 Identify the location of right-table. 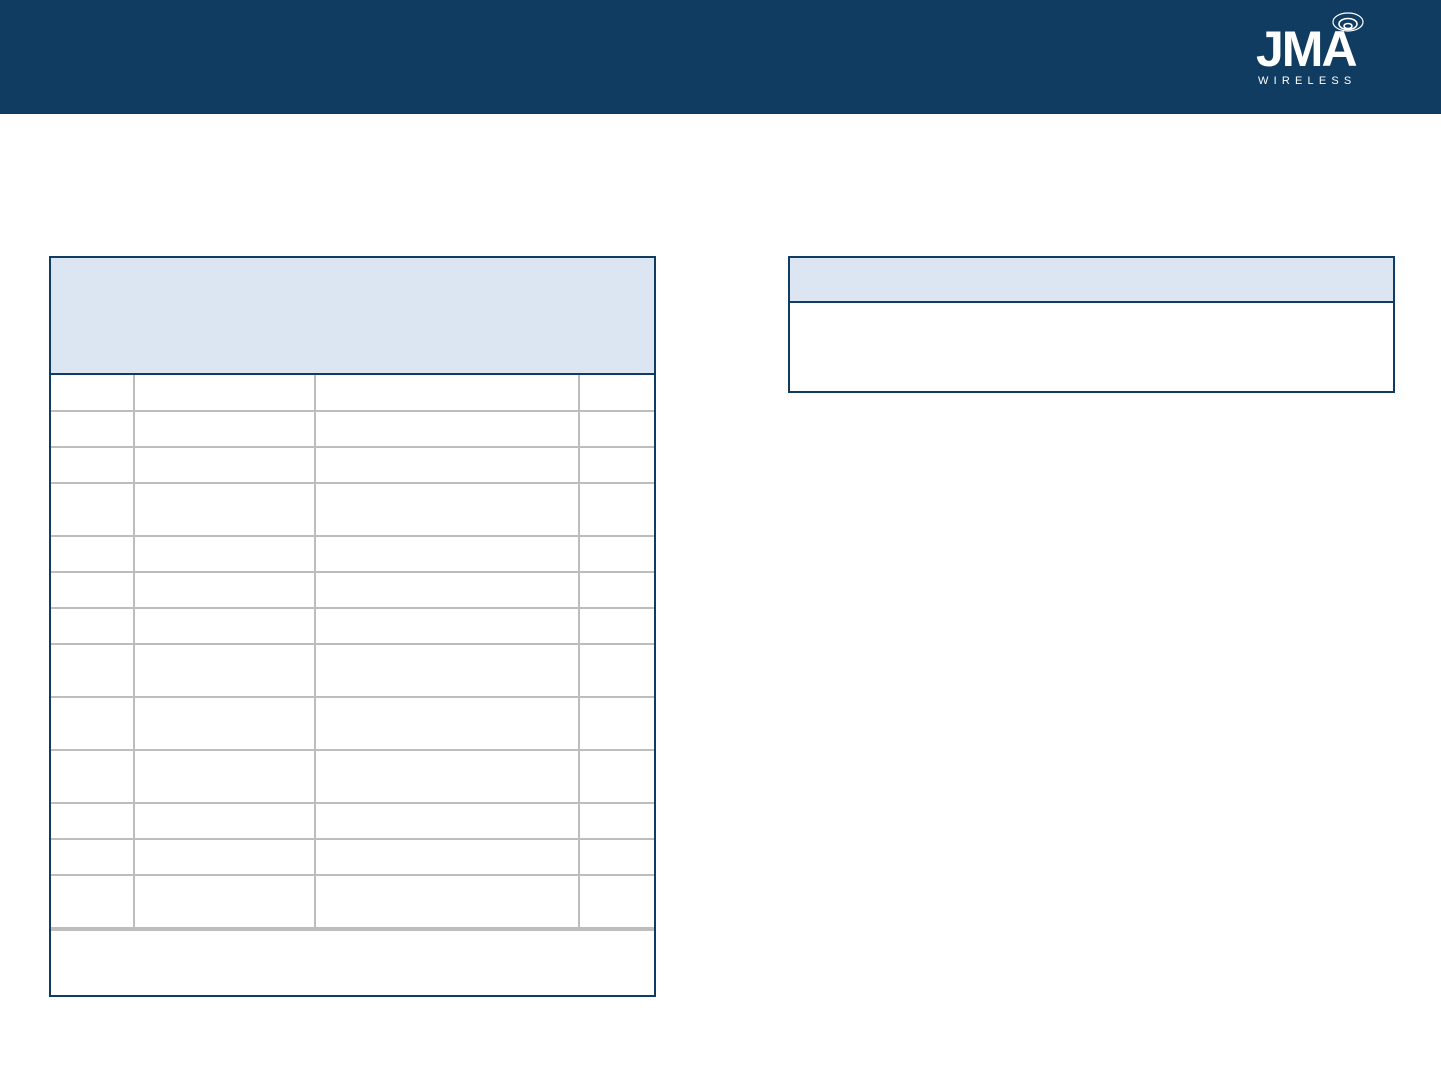
(1091, 324).